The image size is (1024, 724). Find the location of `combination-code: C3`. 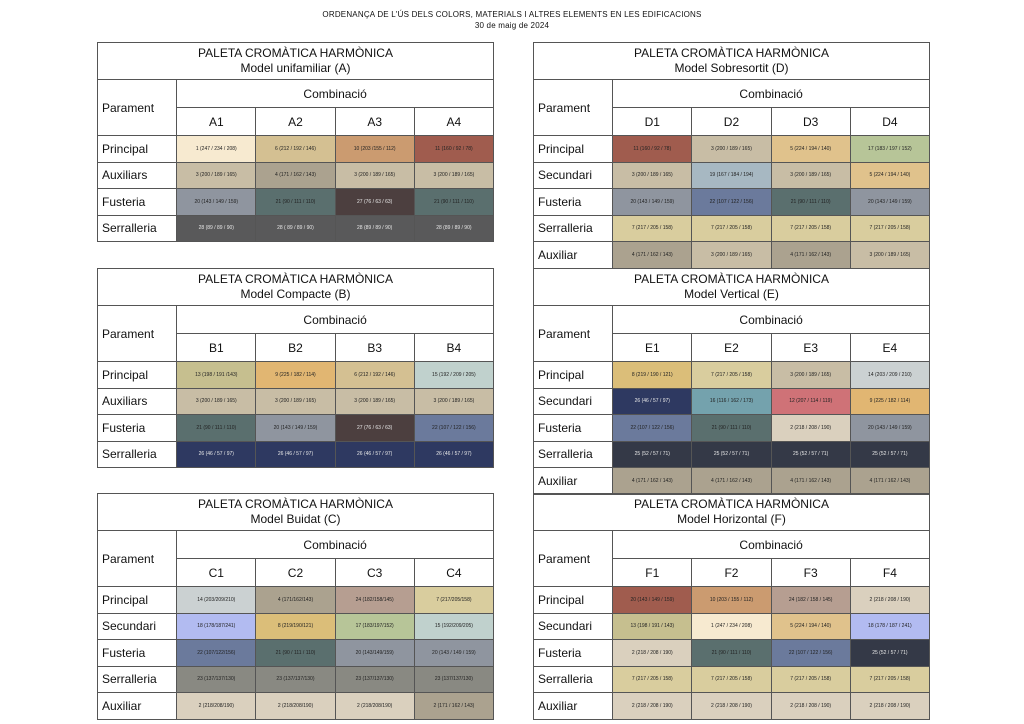

combination-code: C3 is located at coordinates (374, 572).